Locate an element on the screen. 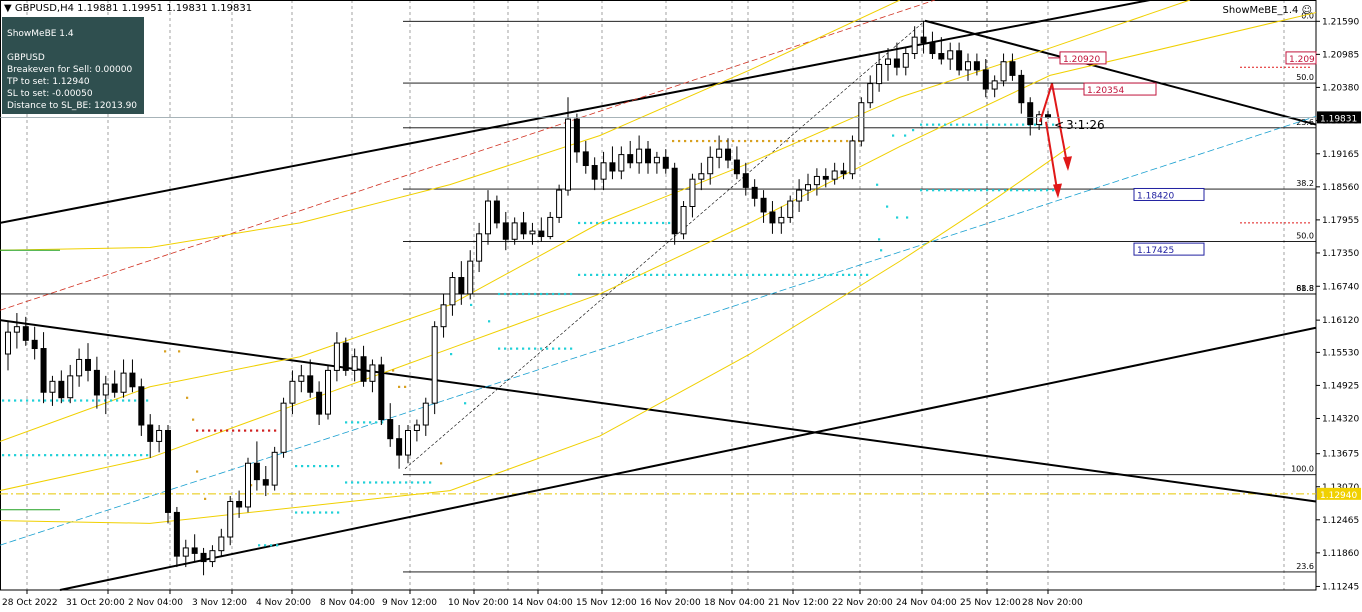 This screenshot has width=1362, height=612. projection-arrow is located at coordinates (1052, 158).